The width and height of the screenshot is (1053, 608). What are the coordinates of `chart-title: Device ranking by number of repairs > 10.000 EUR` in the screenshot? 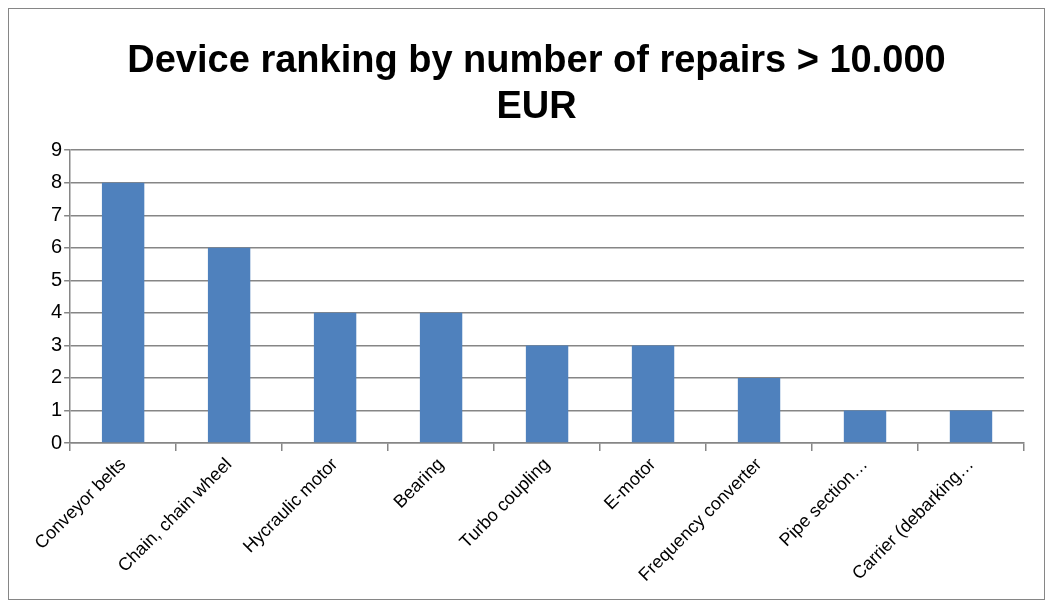 It's located at (536, 82).